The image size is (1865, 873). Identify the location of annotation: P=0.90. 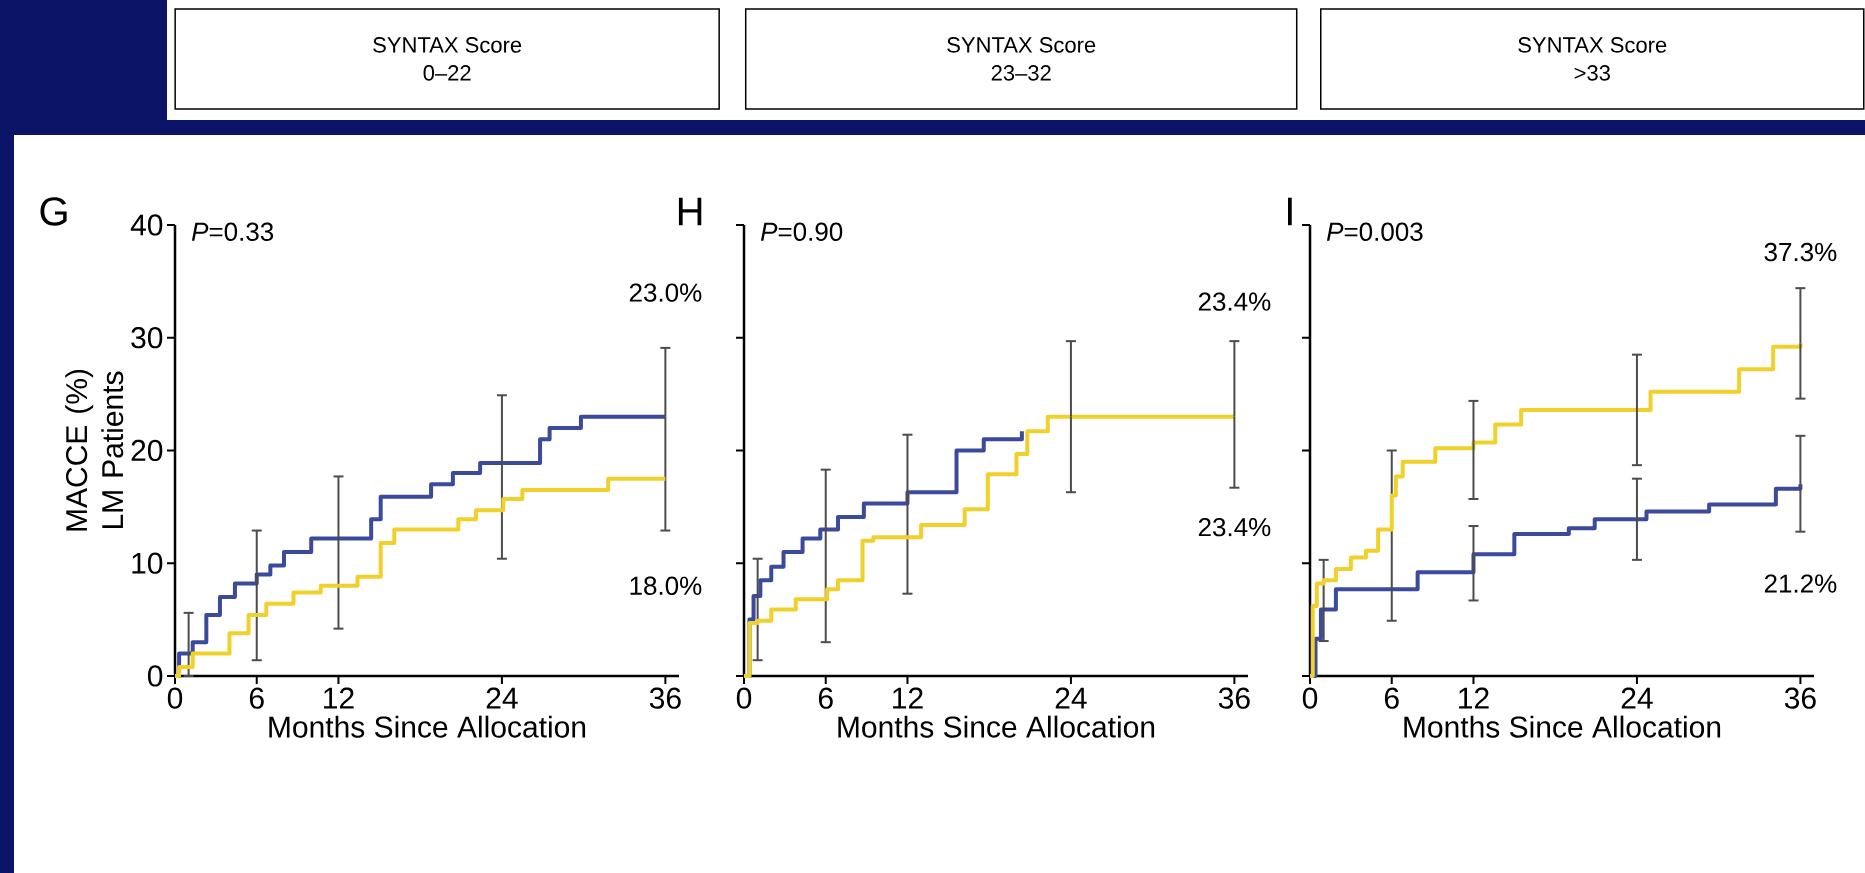
(801, 231).